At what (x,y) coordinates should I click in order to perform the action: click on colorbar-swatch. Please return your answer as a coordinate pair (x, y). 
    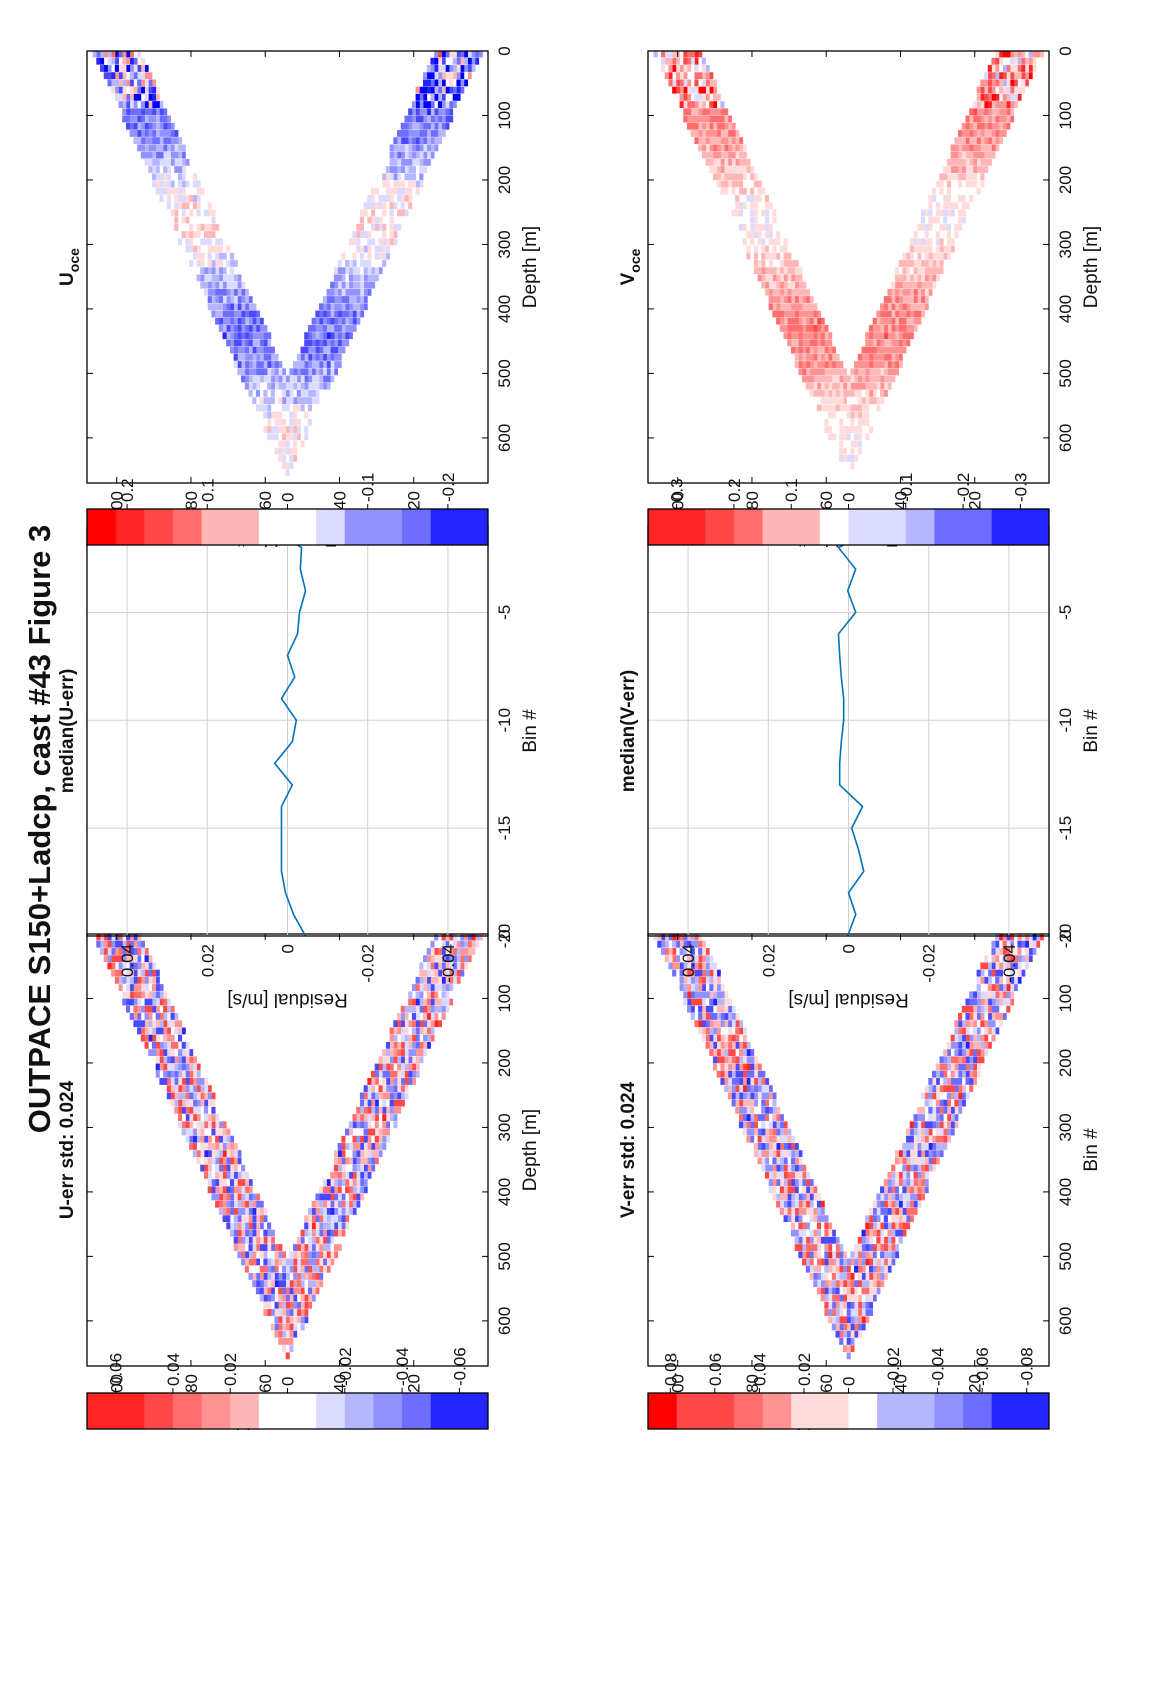
    Looking at the image, I should click on (273, 527).